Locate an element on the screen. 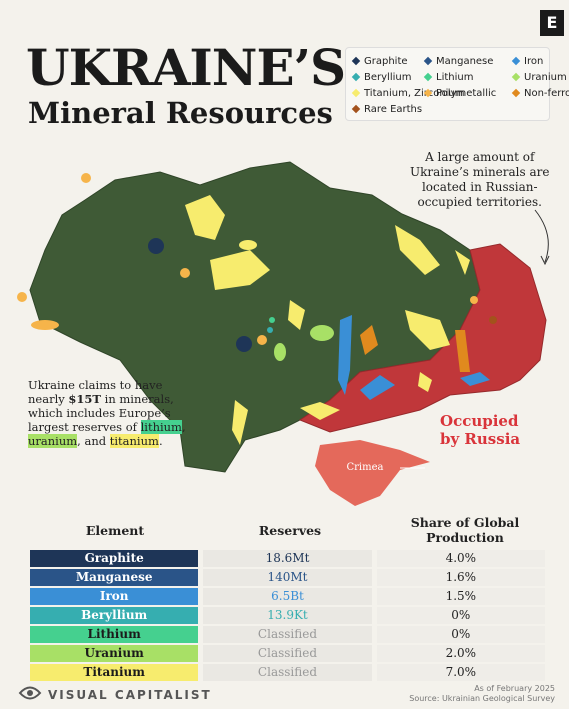 Image resolution: width=569 pixels, height=709 pixels. legend-item: Beryllium is located at coordinates (386, 77).